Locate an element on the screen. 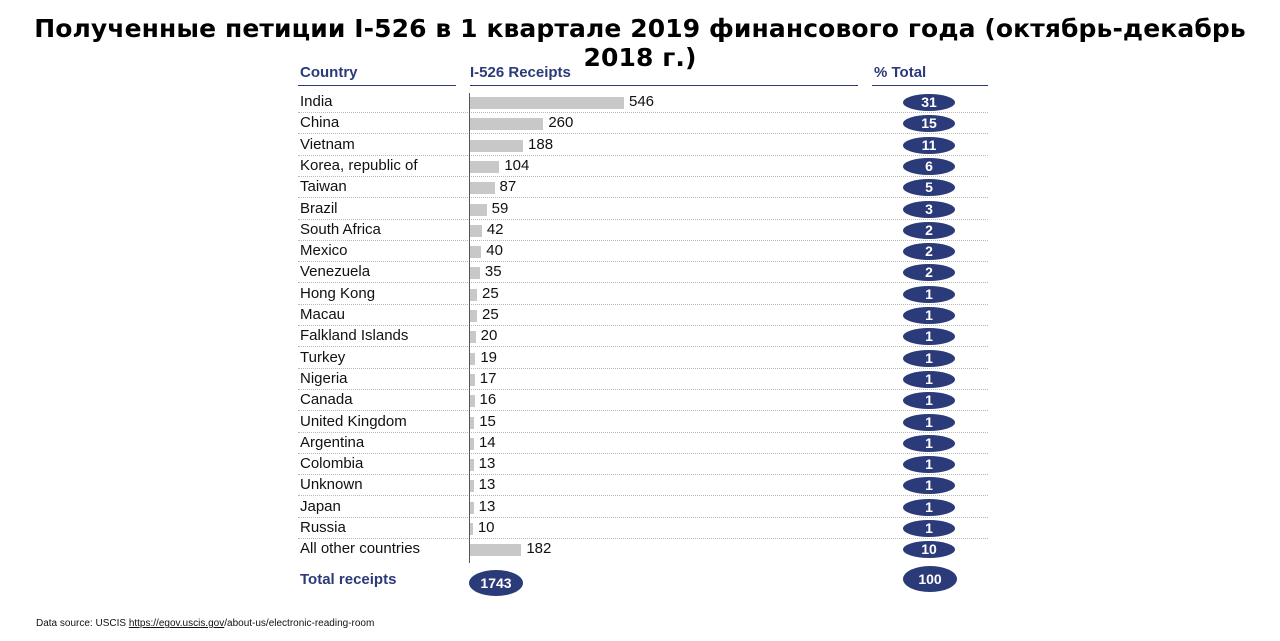 The width and height of the screenshot is (1280, 641). receipts-value-label: 546 is located at coordinates (642, 101).